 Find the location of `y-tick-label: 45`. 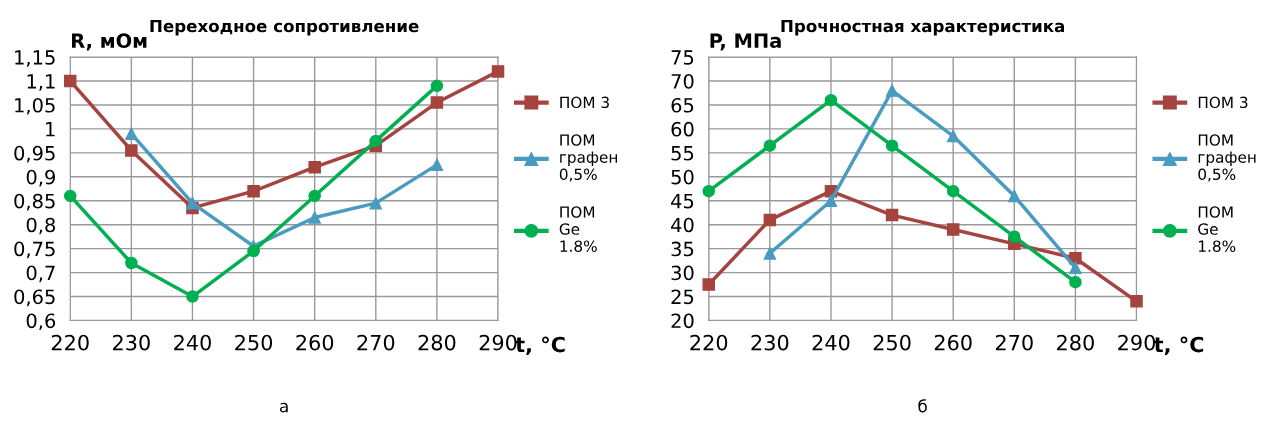

y-tick-label: 45 is located at coordinates (682, 201).